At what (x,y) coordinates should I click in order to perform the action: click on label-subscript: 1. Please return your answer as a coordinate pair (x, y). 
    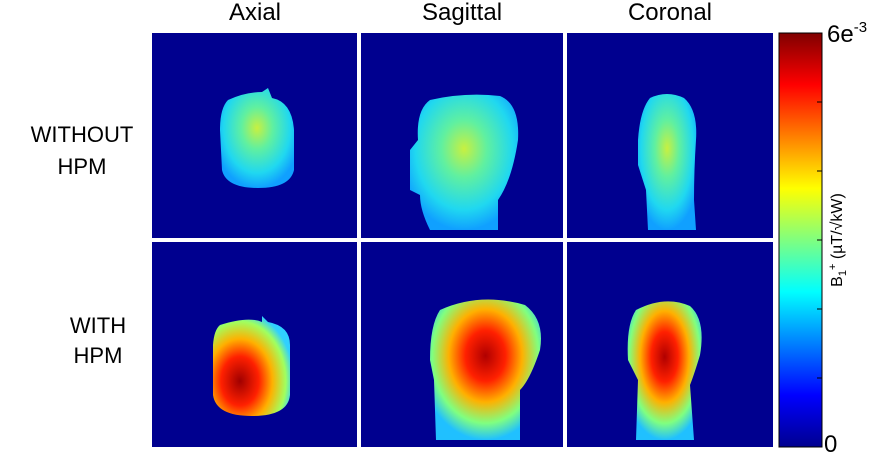
    Looking at the image, I should click on (843, 273).